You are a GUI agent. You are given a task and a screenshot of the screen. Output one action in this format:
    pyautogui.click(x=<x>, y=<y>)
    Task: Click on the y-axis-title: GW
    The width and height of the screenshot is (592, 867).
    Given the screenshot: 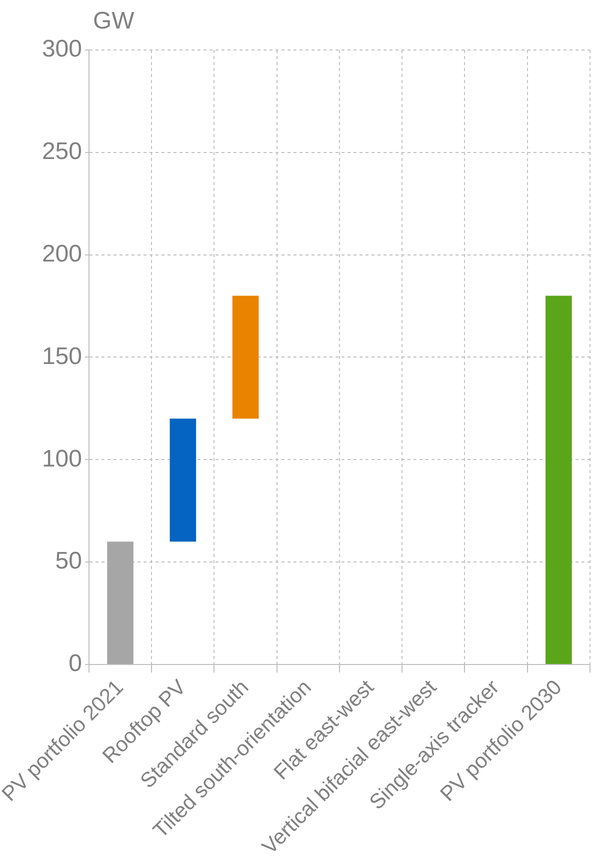 What is the action you would take?
    pyautogui.click(x=113, y=21)
    